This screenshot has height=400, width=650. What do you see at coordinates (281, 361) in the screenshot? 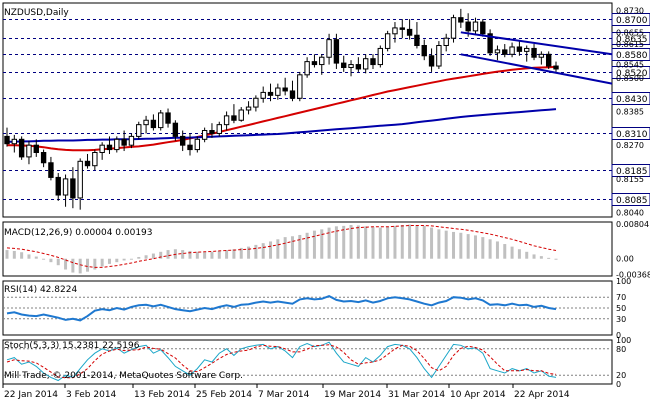
I see `stoch-main-line` at bounding box center [281, 361].